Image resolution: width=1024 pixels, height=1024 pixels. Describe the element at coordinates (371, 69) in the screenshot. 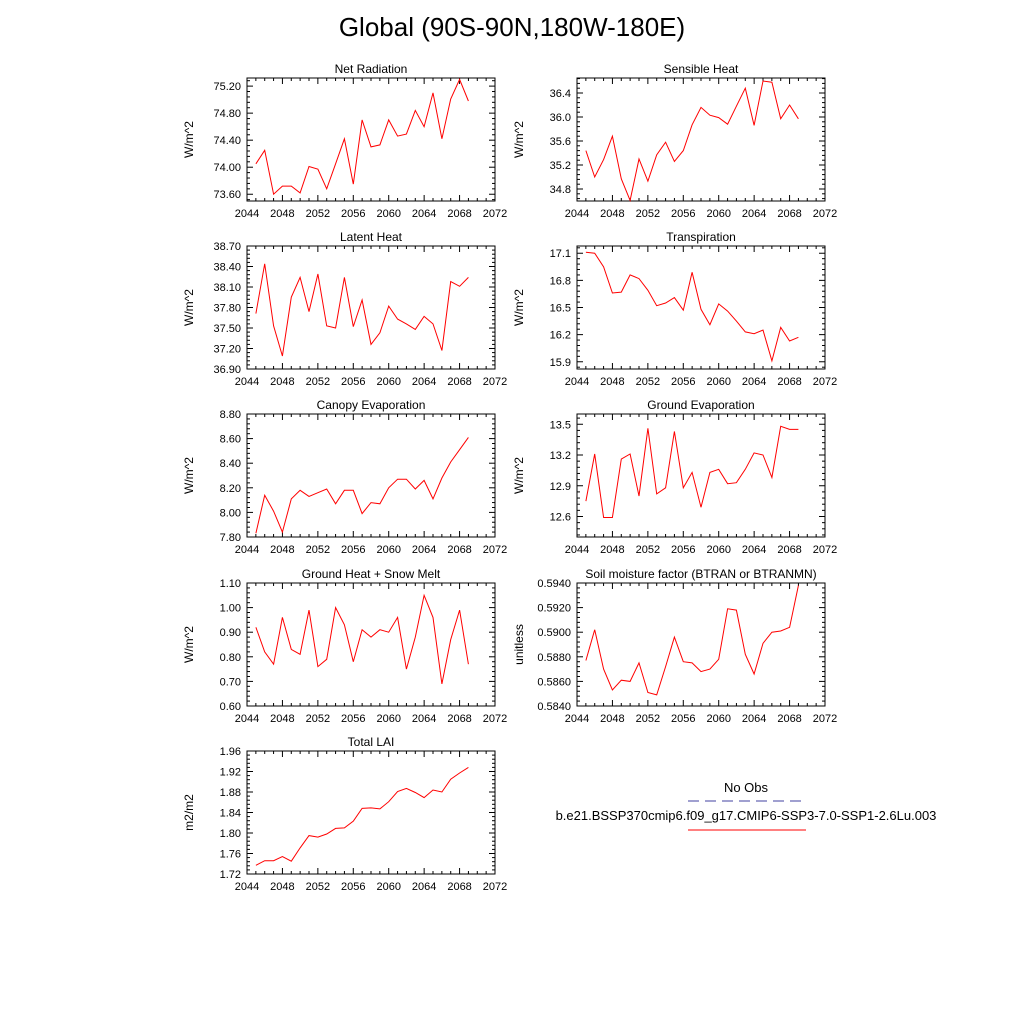

I see `panel-title: Net Radiation` at that location.